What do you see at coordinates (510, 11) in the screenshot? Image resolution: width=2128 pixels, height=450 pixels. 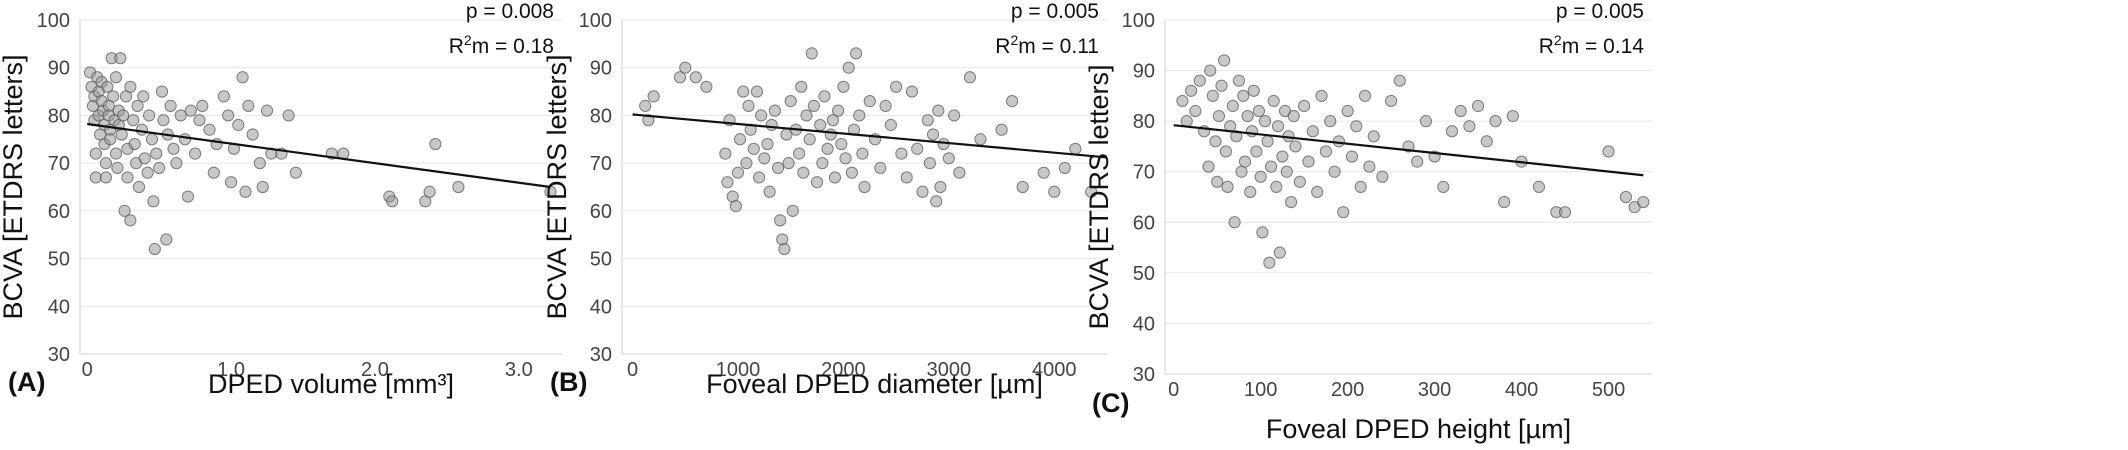 I see `p-value-label: p = 0.008` at bounding box center [510, 11].